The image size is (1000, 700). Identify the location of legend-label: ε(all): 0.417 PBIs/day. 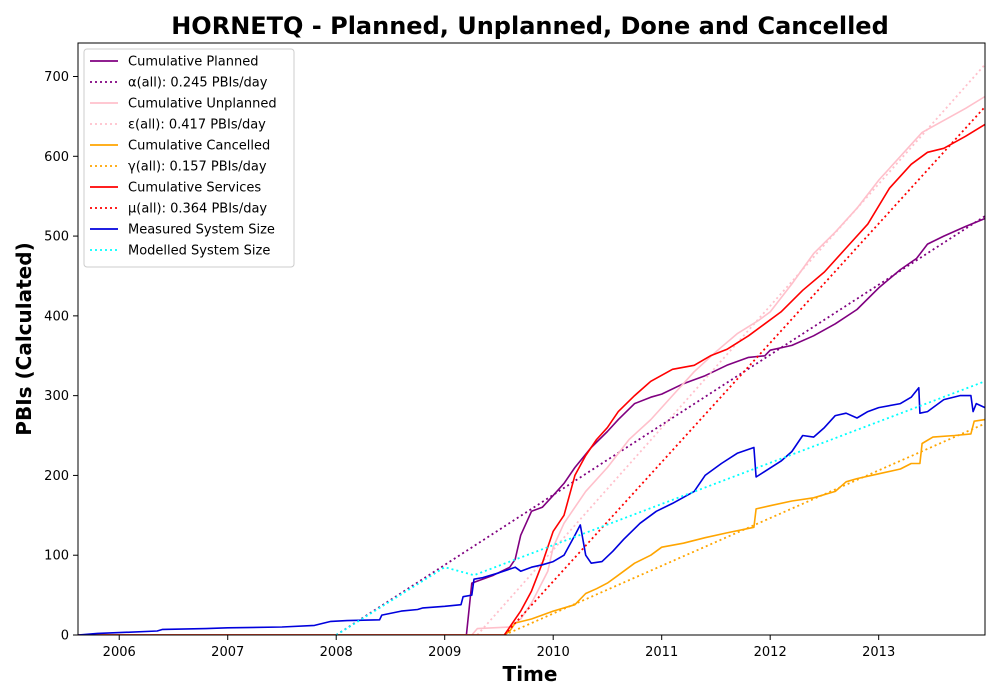
(197, 125).